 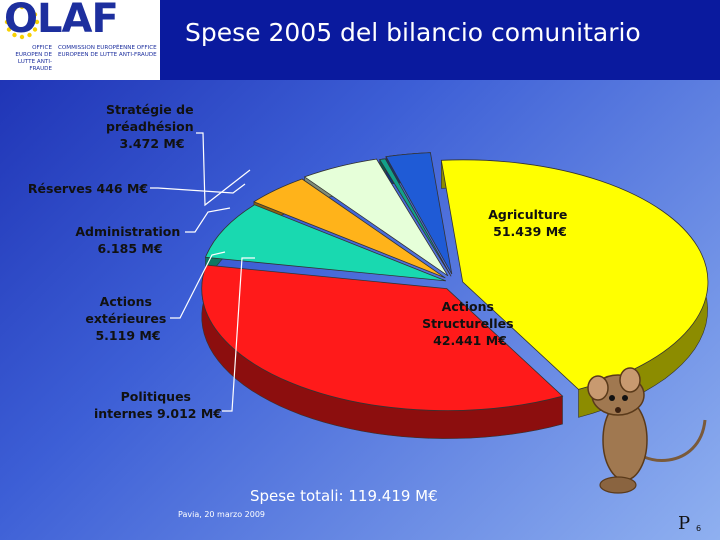 What do you see at coordinates (61, 21) in the screenshot?
I see `logo-word: OLAF` at bounding box center [61, 21].